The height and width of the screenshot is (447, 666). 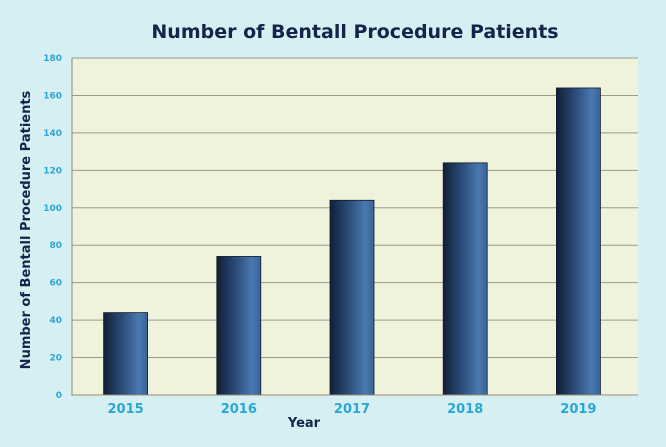 What do you see at coordinates (239, 409) in the screenshot?
I see `x-tick-label: 2016` at bounding box center [239, 409].